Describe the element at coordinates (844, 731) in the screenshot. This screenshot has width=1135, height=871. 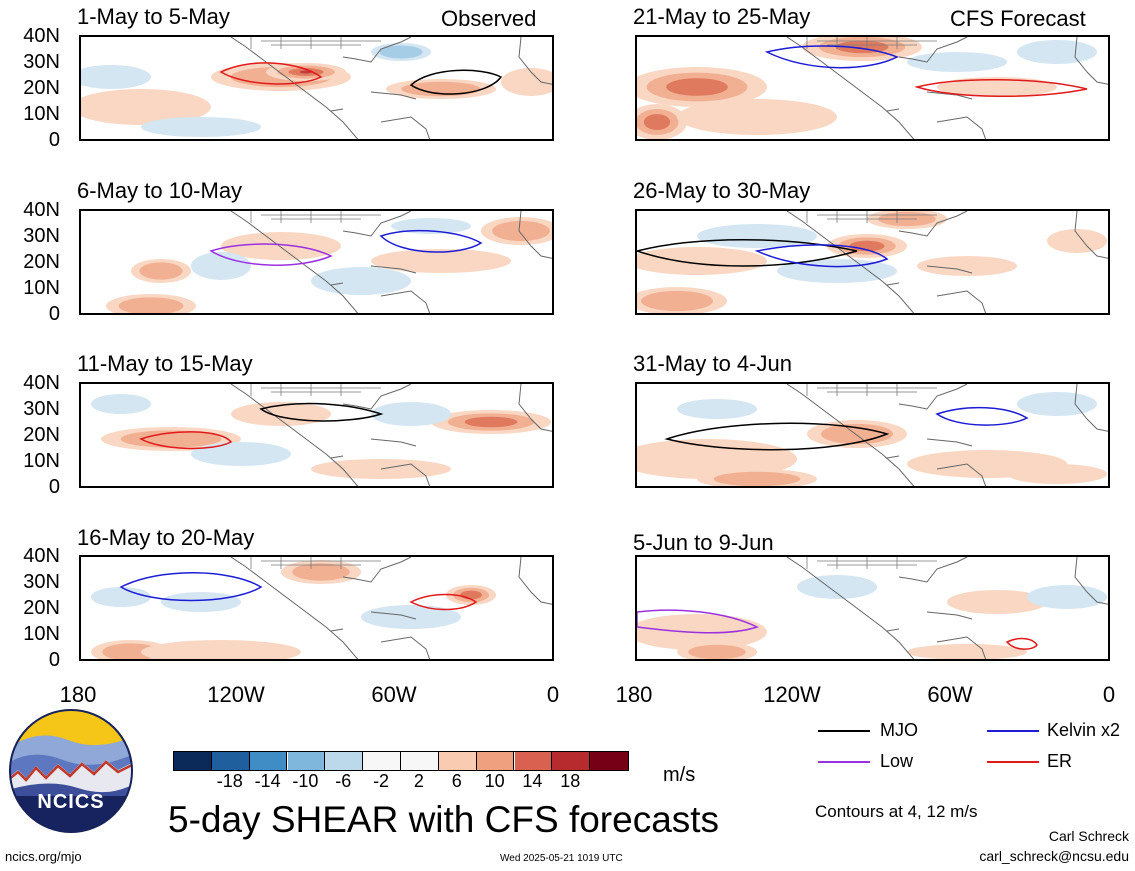
I see `legend-line-mjo` at that location.